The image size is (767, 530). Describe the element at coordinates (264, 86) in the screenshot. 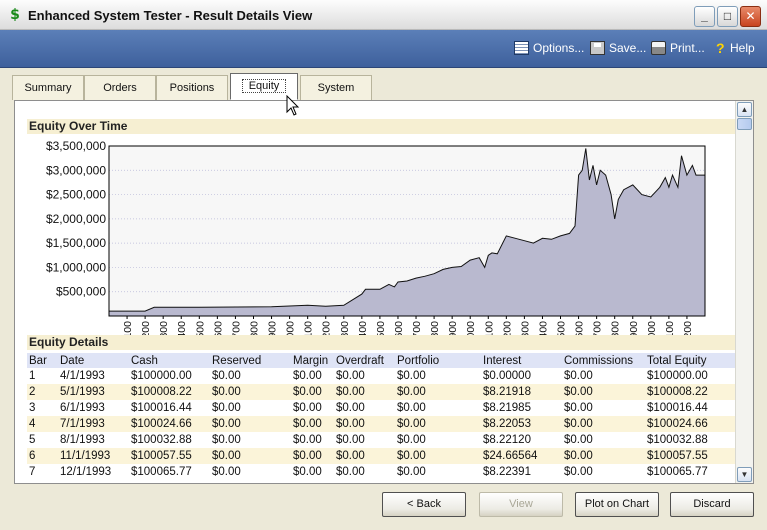

I see `tab-equity: Equity` at that location.